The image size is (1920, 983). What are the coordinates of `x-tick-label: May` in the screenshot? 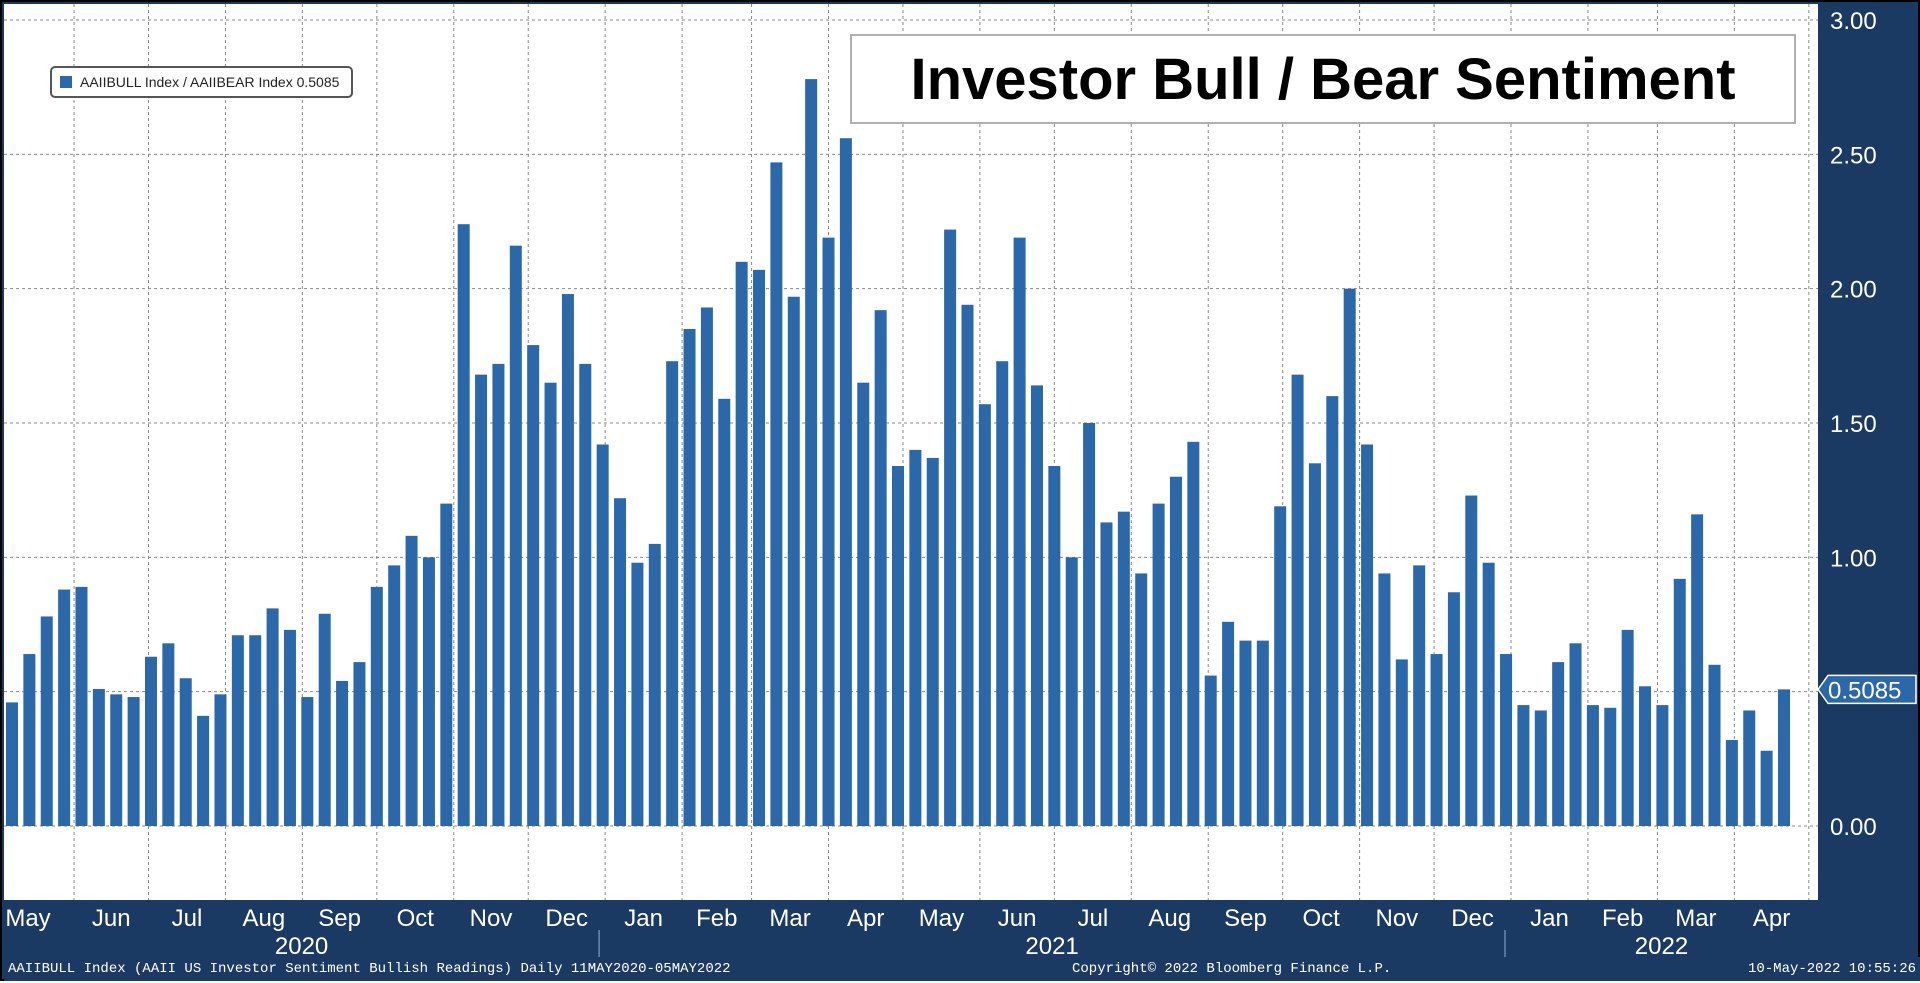 It's located at (941, 918).